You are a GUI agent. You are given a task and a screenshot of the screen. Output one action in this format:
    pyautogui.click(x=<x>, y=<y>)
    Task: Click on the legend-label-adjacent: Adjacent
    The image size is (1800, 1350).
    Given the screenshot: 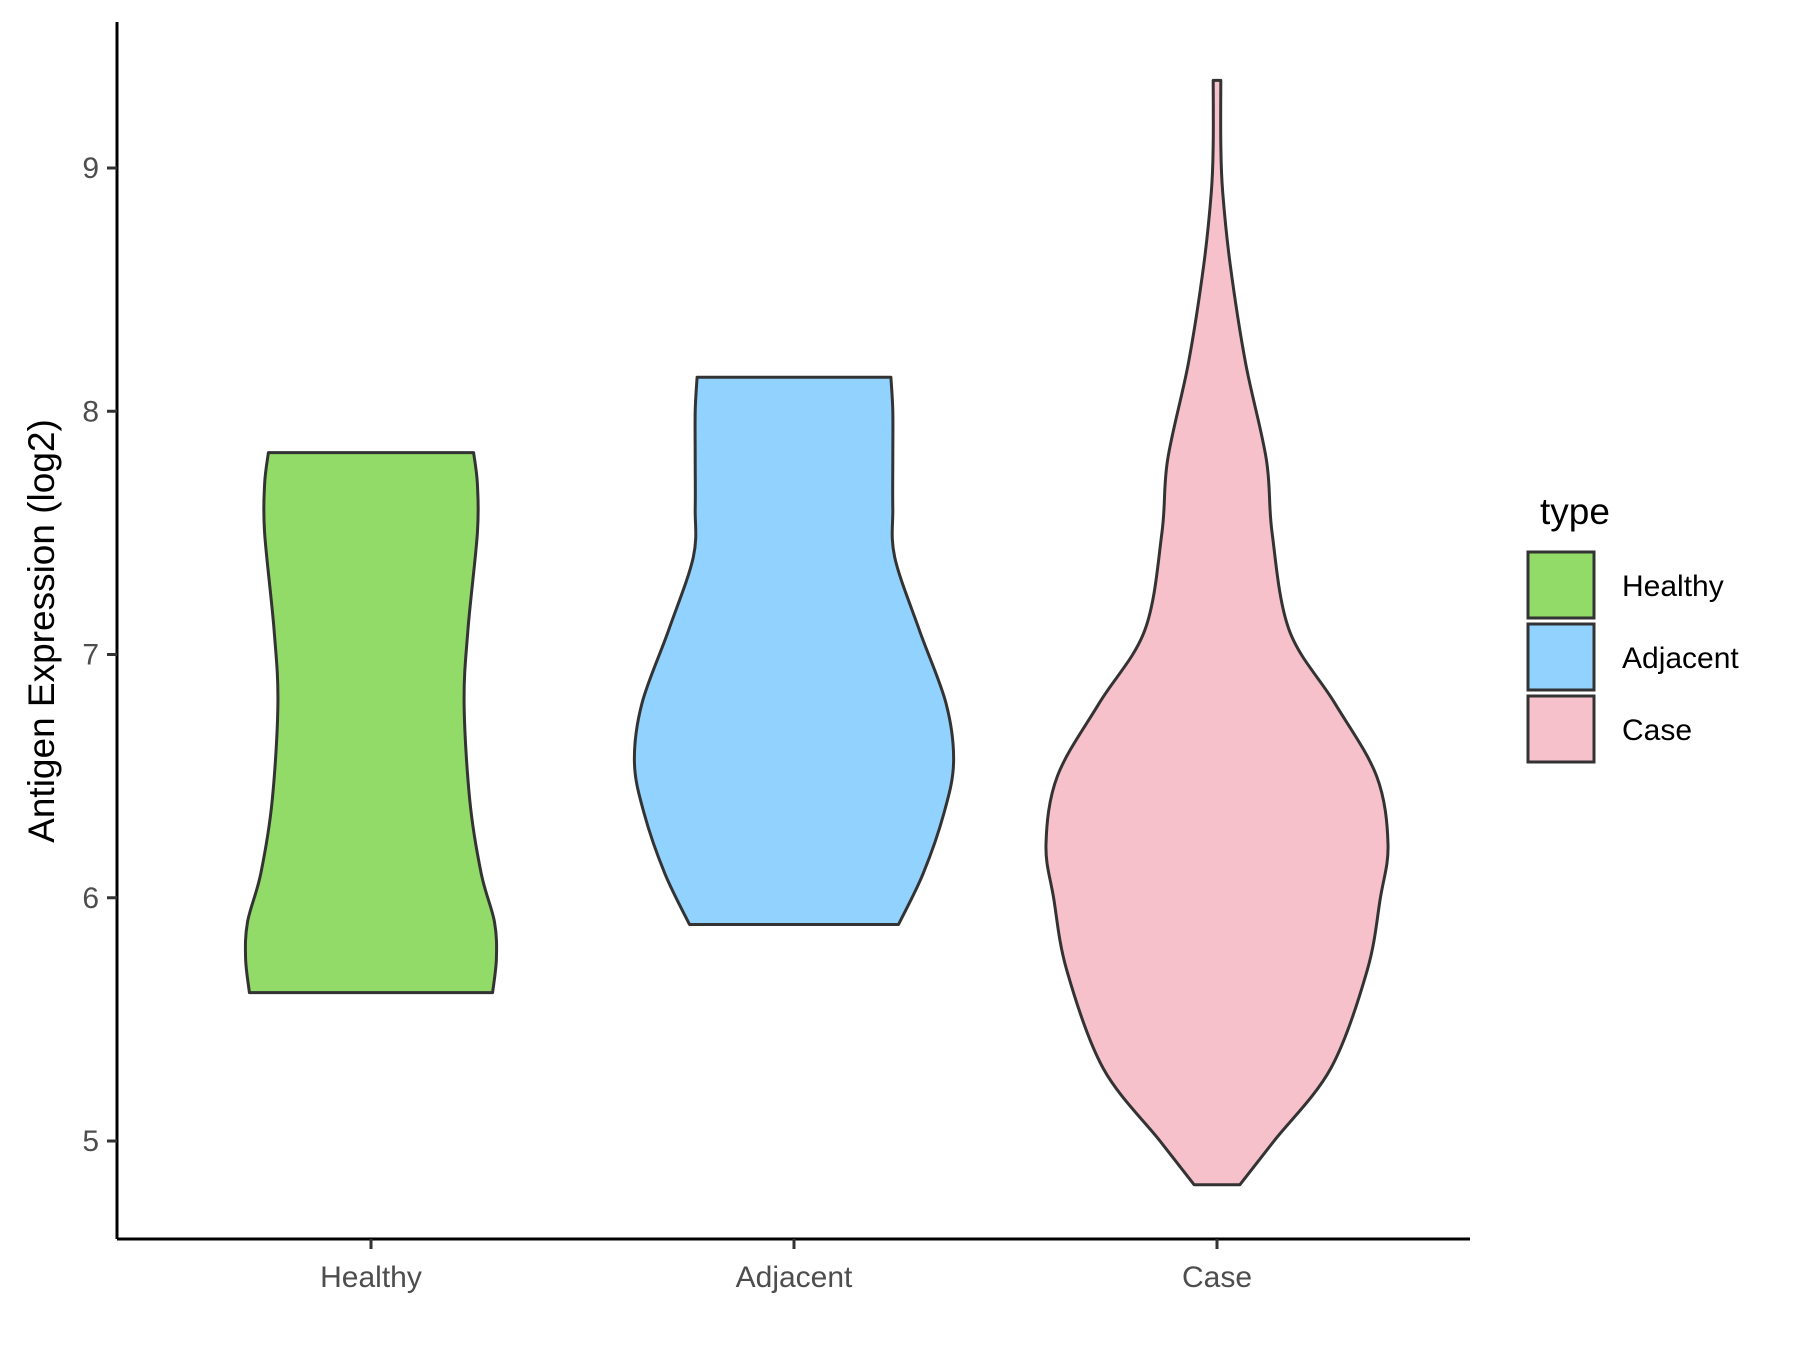 What is the action you would take?
    pyautogui.click(x=1680, y=658)
    